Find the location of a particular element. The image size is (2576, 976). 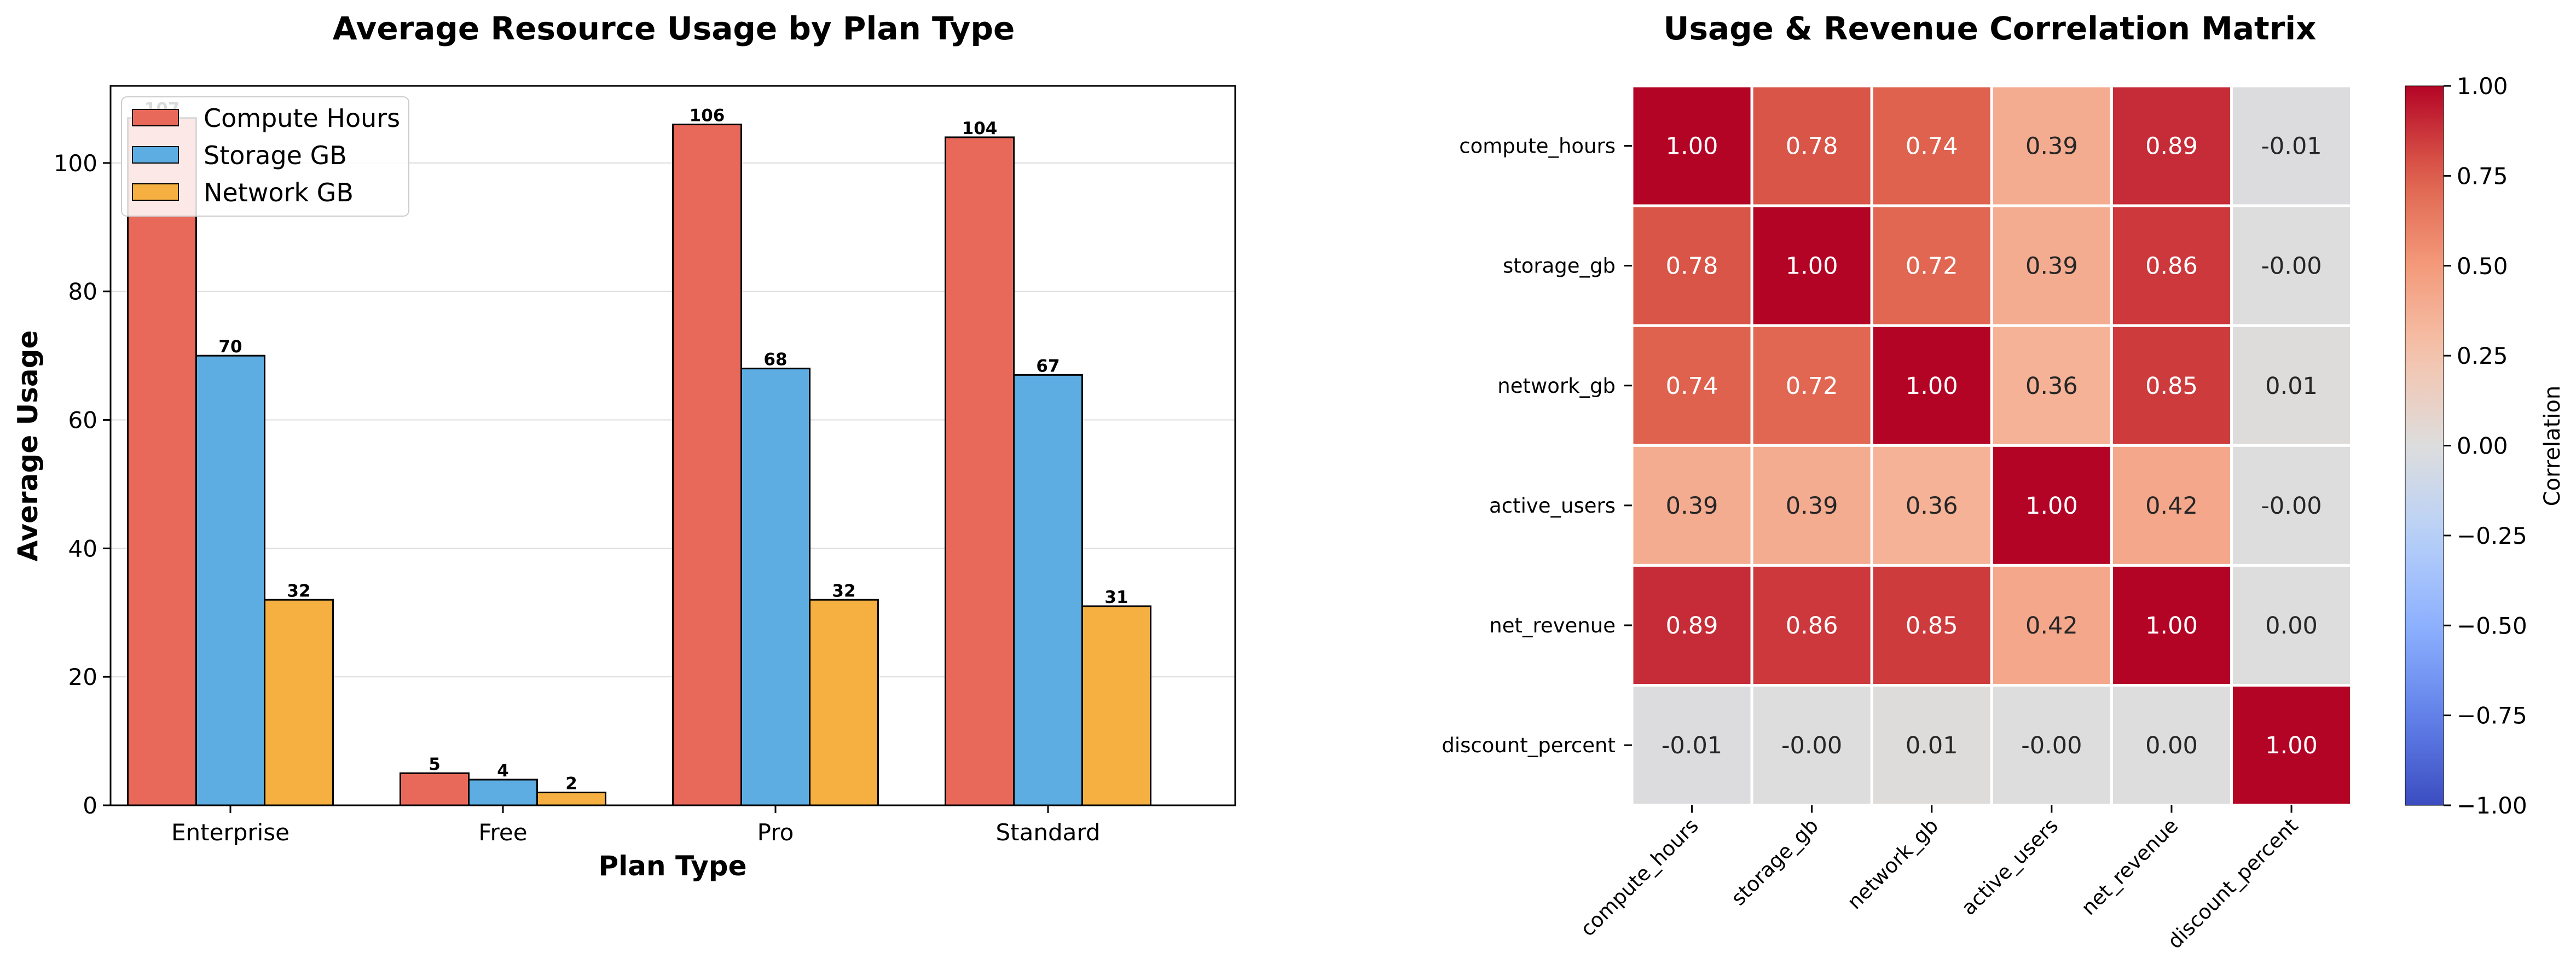

colorbar-gradient is located at coordinates (2424, 446).